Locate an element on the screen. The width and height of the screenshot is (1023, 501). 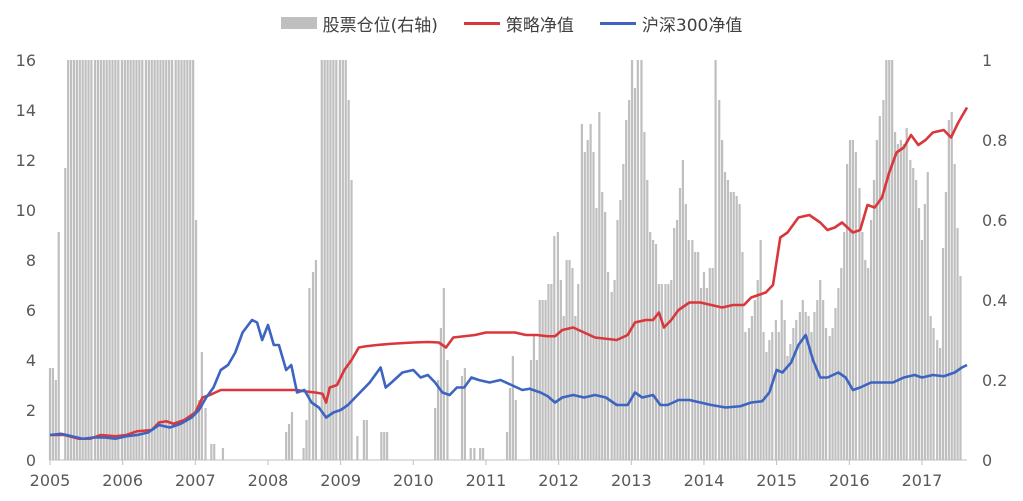
x-tick-label: 2010 is located at coordinates (413, 480).